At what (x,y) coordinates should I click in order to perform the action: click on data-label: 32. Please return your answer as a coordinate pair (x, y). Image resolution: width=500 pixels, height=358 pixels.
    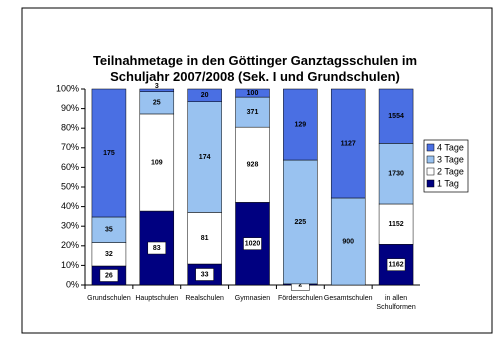
    Looking at the image, I should click on (109, 254).